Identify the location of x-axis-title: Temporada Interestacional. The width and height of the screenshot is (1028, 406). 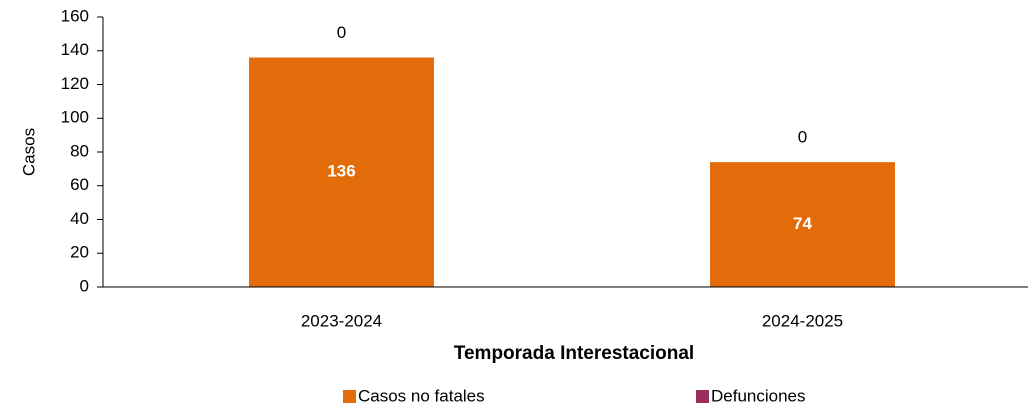
(574, 353).